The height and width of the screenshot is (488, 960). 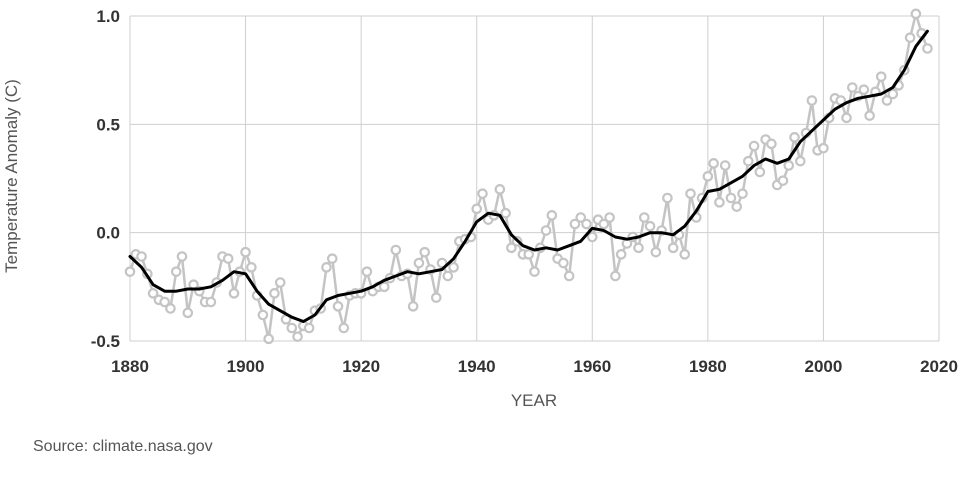 I want to click on x-axis-ticks: 1880 1900 1920 1940 1960 1980 2000 2020, so click(x=534, y=366).